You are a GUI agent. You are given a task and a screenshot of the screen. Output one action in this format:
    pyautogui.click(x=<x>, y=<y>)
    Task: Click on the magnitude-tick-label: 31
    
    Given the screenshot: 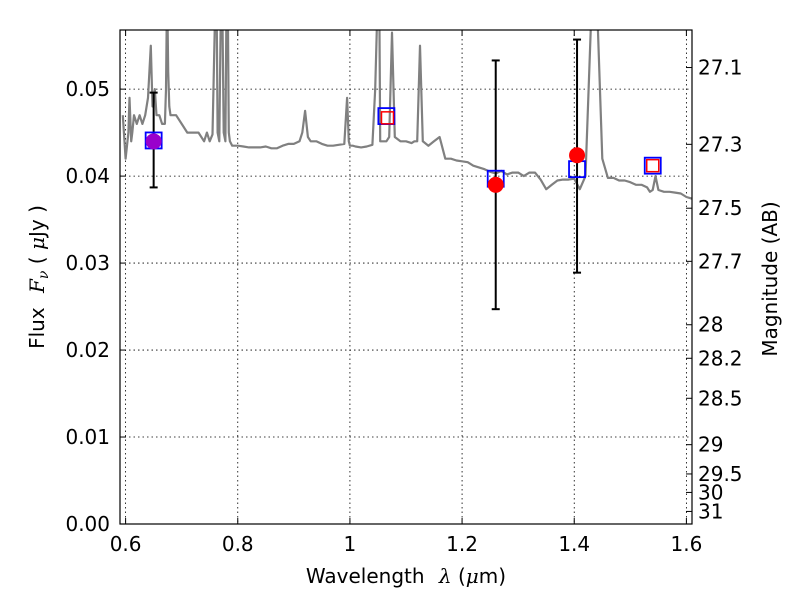 What is the action you would take?
    pyautogui.click(x=710, y=511)
    